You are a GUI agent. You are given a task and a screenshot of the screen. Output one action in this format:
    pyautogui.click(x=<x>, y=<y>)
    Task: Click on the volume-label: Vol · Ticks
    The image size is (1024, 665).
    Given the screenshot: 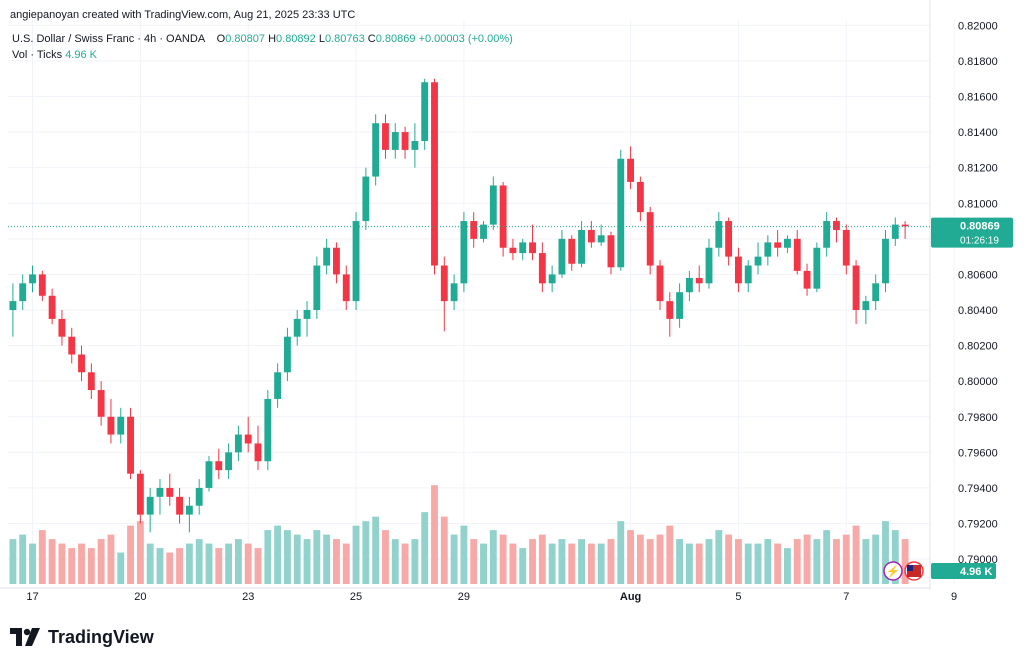 What is the action you would take?
    pyautogui.click(x=37, y=55)
    